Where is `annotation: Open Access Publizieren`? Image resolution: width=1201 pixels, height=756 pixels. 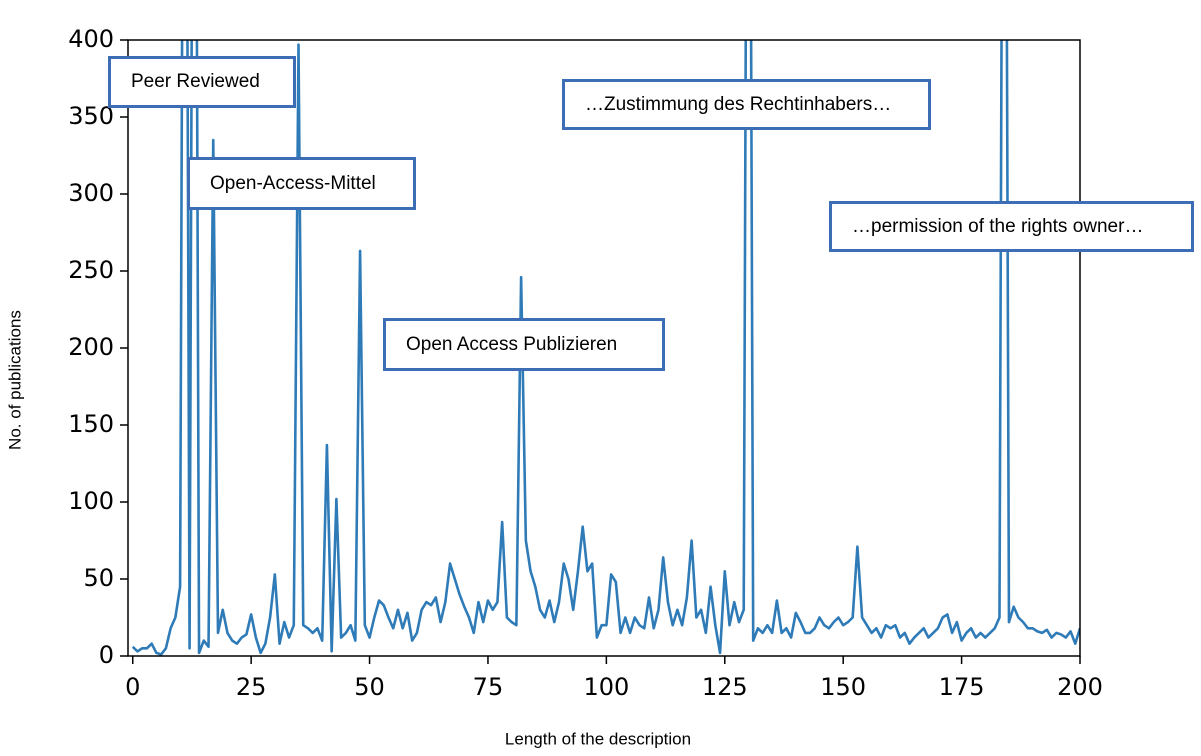 annotation: Open Access Publizieren is located at coordinates (524, 344).